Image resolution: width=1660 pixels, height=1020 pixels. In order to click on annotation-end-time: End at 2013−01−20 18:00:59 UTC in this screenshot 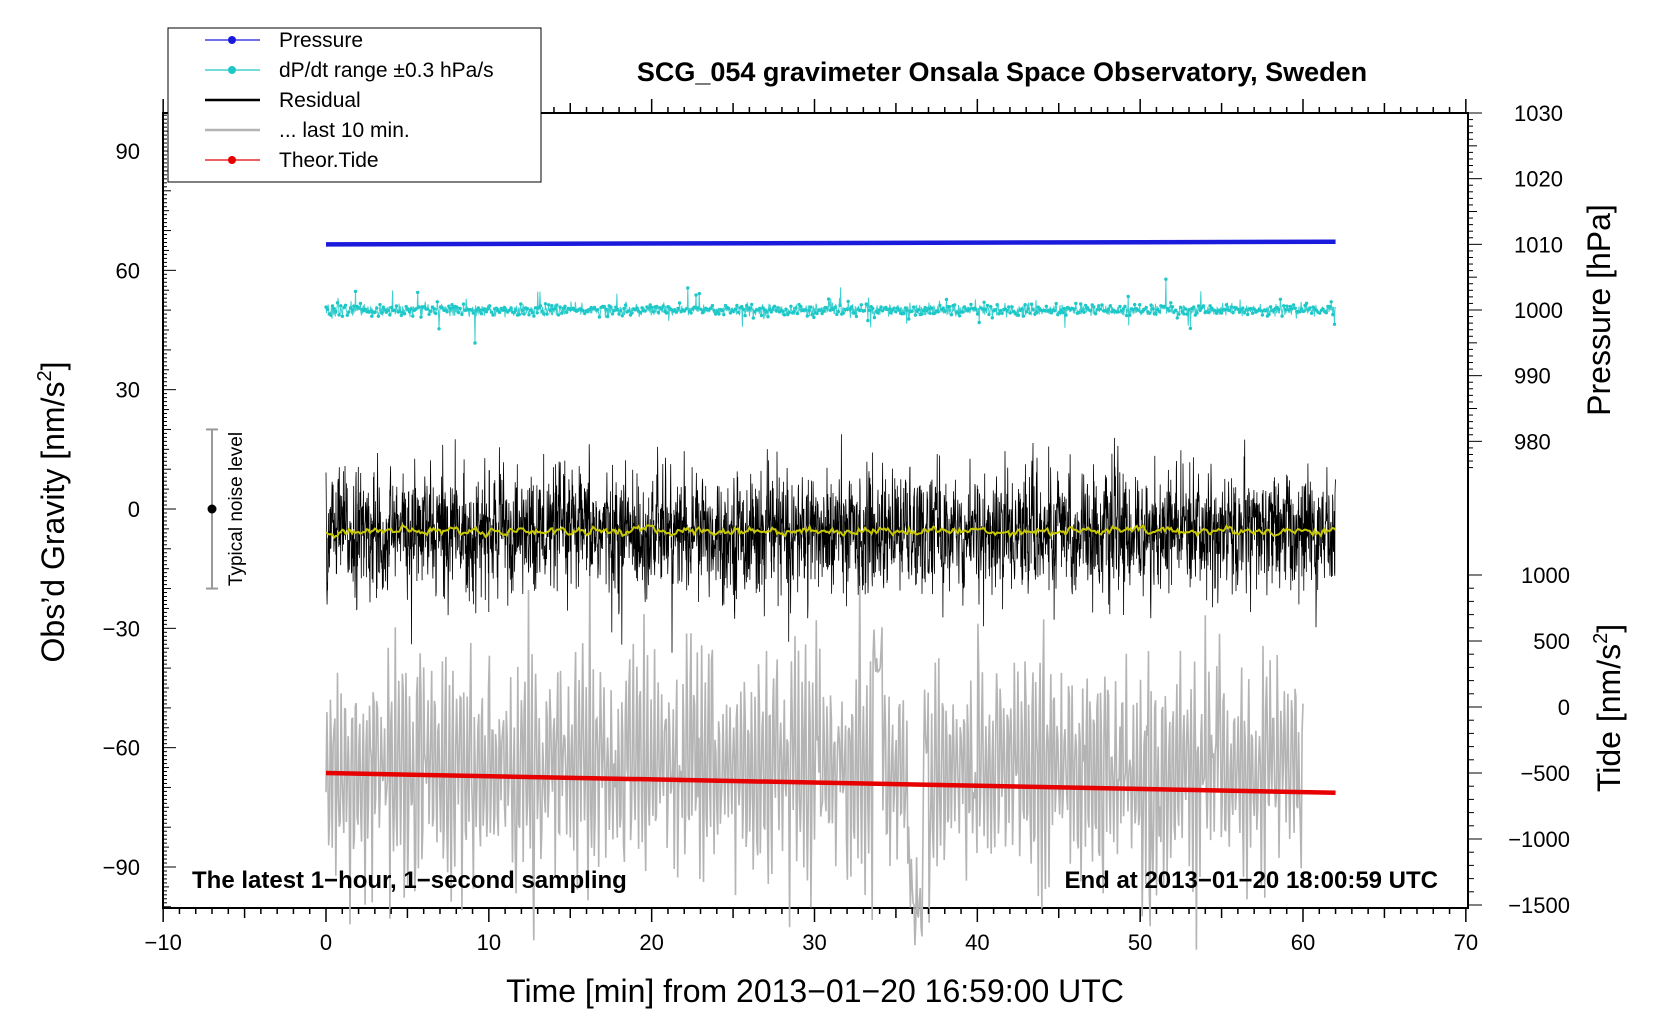, I will do `click(1251, 880)`.